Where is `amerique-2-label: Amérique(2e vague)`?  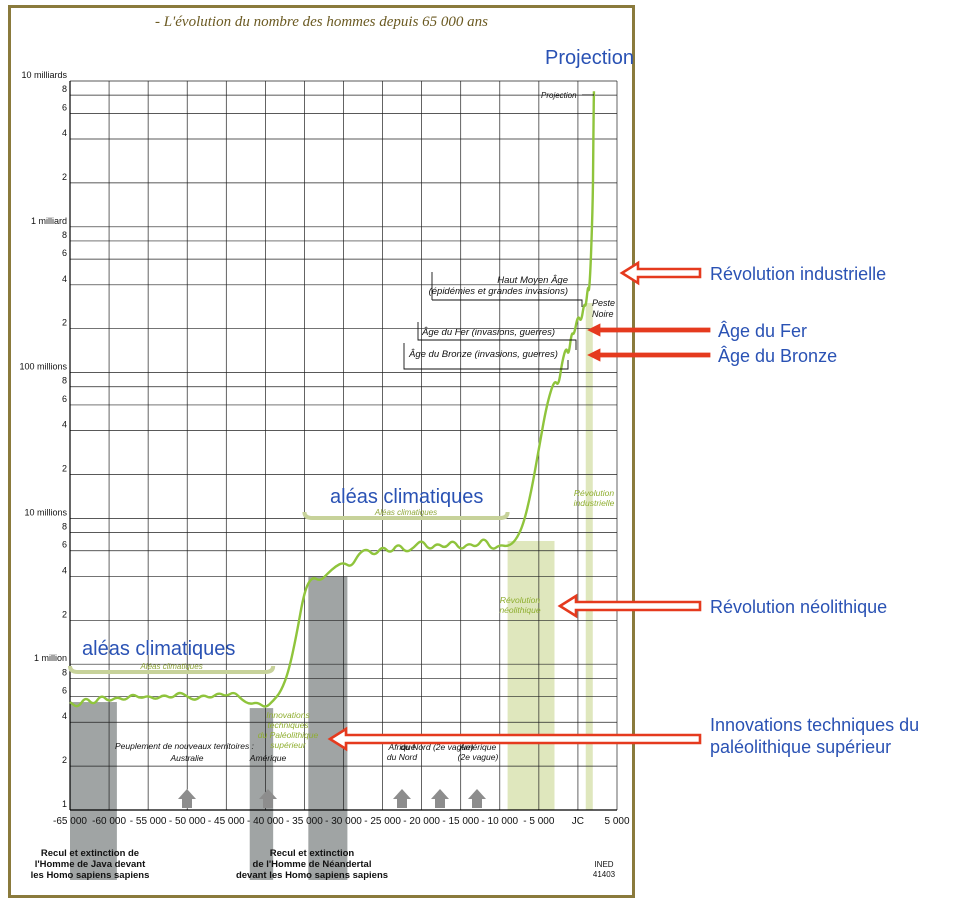
amerique-2-label: Amérique(2e vague) is located at coordinates (478, 752).